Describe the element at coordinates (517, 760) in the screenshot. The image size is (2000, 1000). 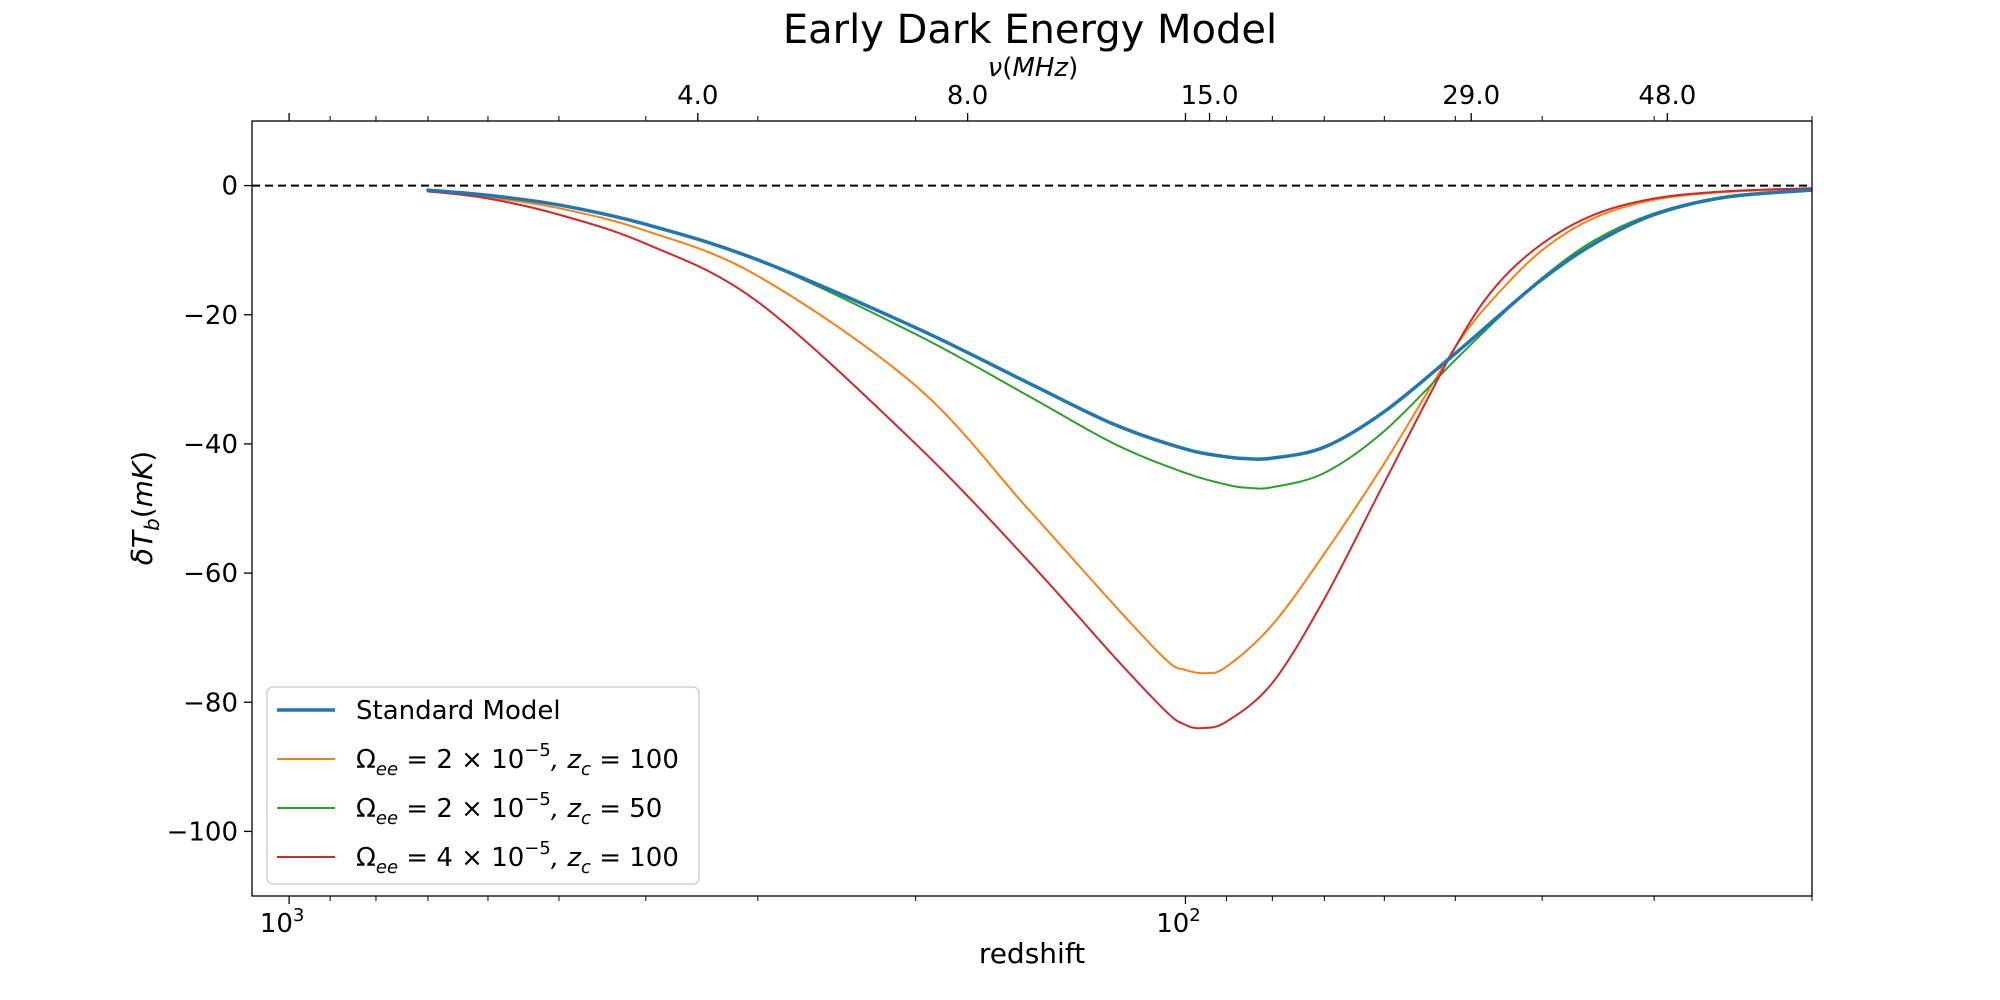
I see `legend-entry-label: Ωee = 2 × 10−5, zc = 100` at that location.